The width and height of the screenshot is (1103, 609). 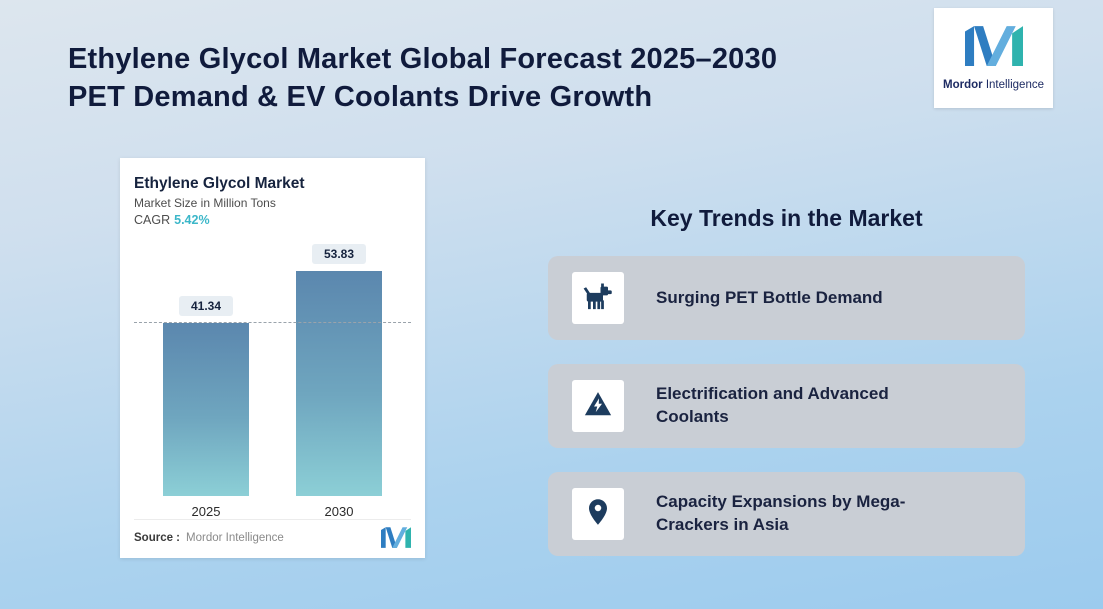 What do you see at coordinates (963, 84) in the screenshot?
I see `brand-name-bold: Mordor` at bounding box center [963, 84].